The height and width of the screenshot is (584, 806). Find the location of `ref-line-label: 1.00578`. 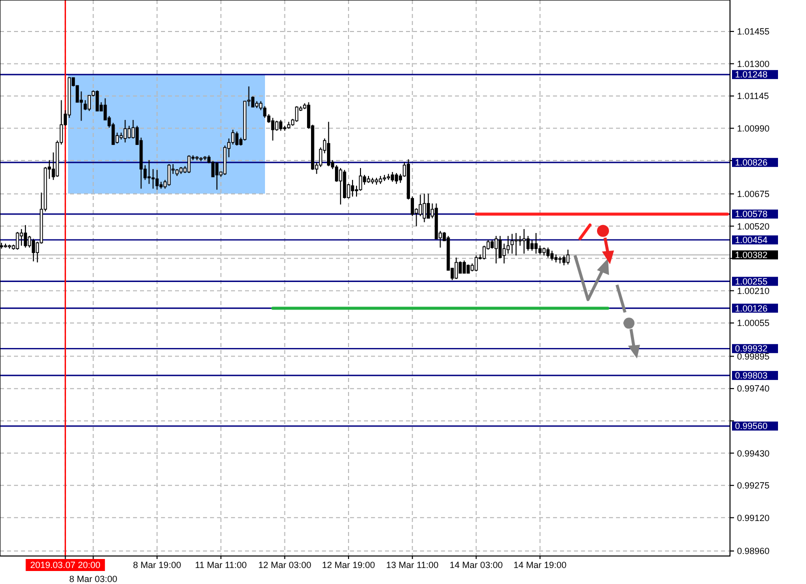

ref-line-label: 1.00578 is located at coordinates (751, 214).